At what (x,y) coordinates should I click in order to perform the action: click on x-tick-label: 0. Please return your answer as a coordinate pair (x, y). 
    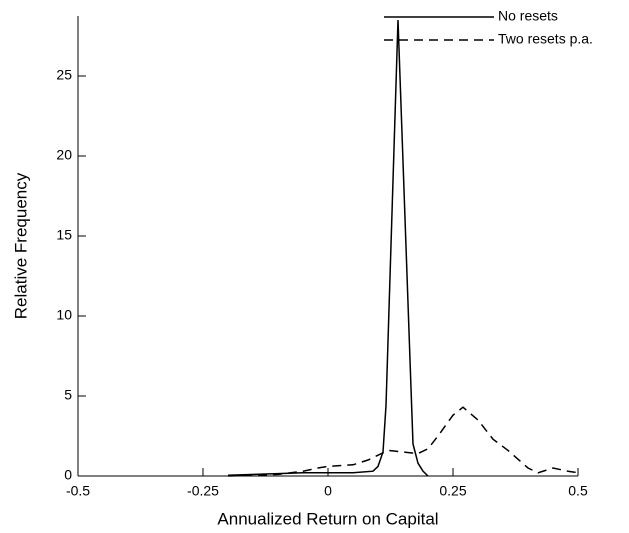
    Looking at the image, I should click on (328, 491).